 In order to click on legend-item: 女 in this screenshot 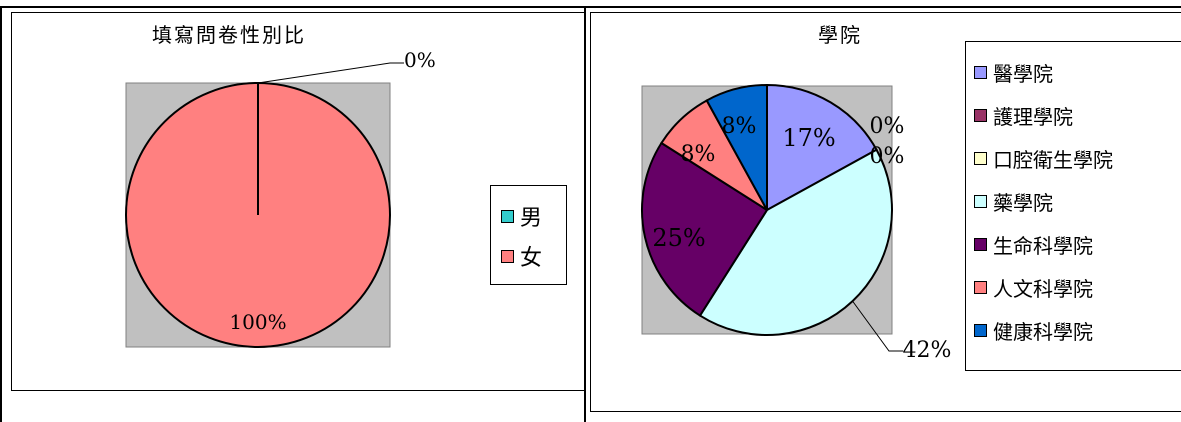, I will do `click(521, 256)`.